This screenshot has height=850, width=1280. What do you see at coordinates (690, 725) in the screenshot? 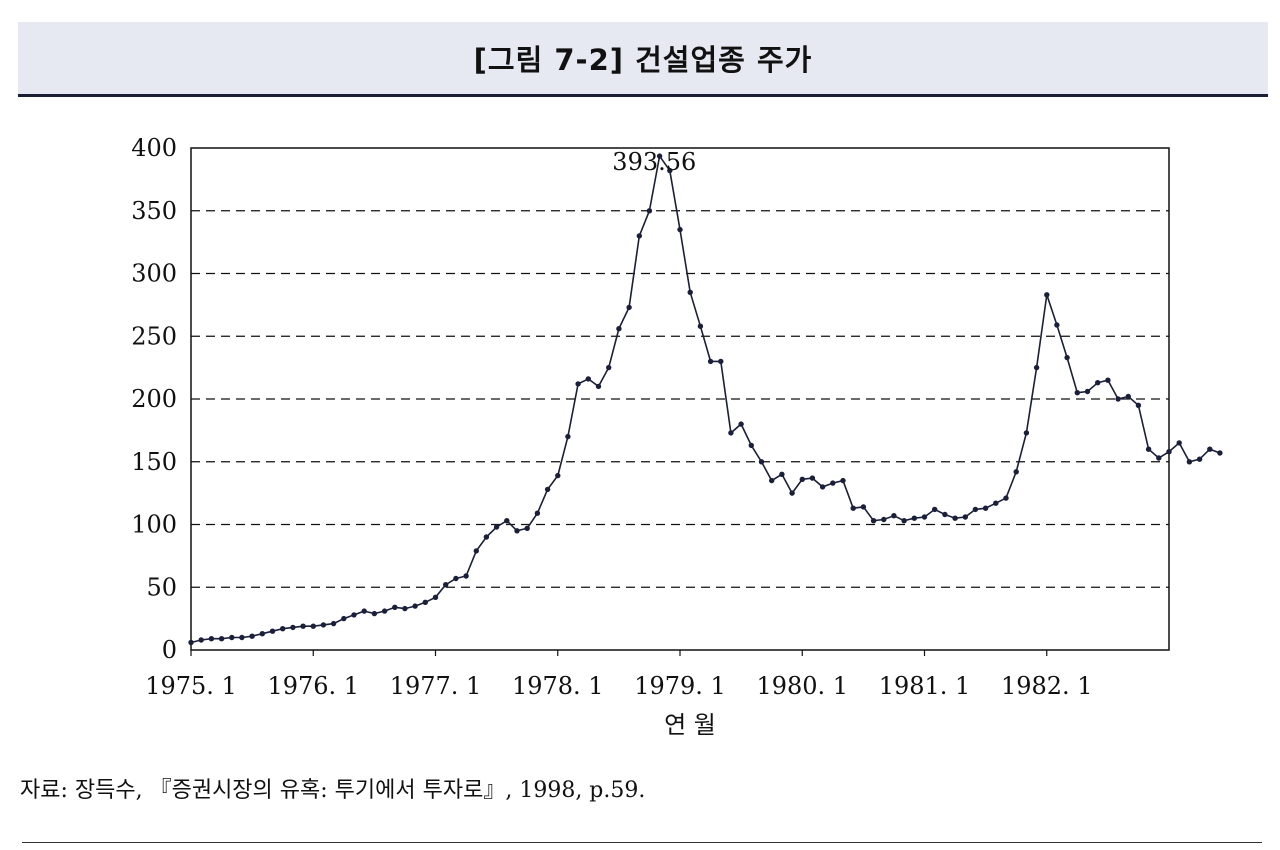
I see `x-axis-label: 연 월` at bounding box center [690, 725].